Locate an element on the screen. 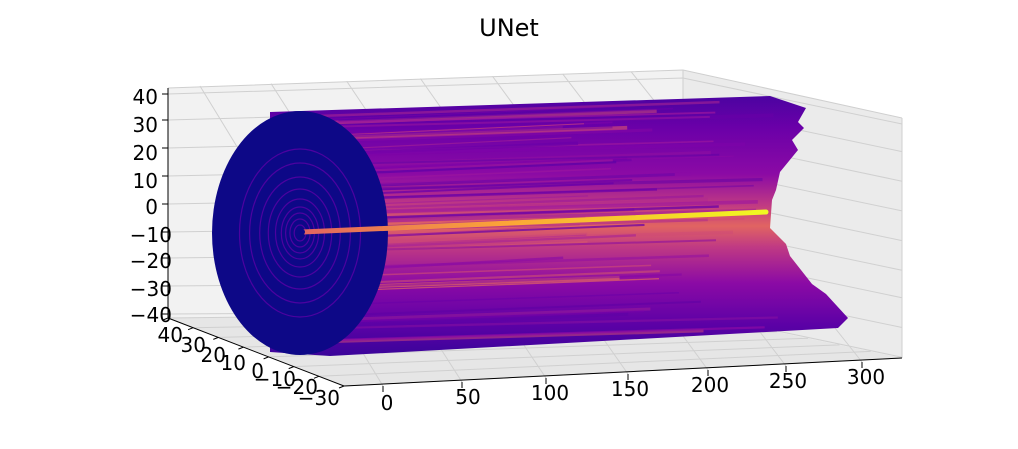 The width and height of the screenshot is (1018, 449). y-tick-label: 30 is located at coordinates (193, 345).